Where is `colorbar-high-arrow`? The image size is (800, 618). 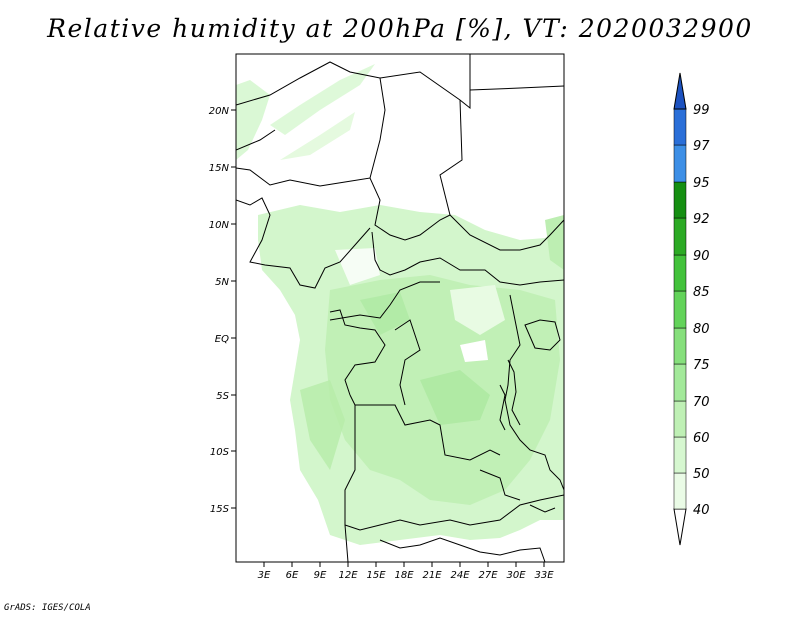 colorbar-high-arrow is located at coordinates (680, 91).